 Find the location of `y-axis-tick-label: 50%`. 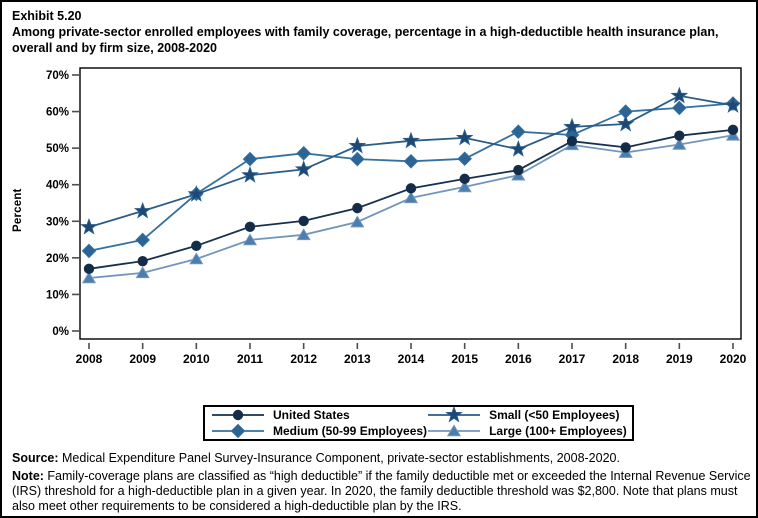

y-axis-tick-label: 50% is located at coordinates (57, 149).